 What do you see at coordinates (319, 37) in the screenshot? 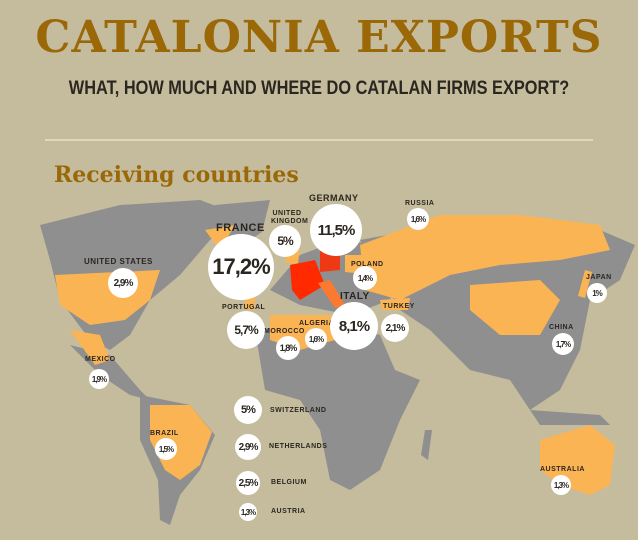
I see `page-title: CATALONIA EXPORTS` at bounding box center [319, 37].